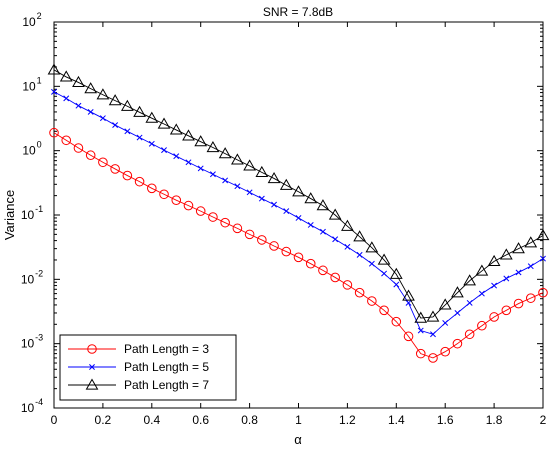 Image resolution: width=550 pixels, height=451 pixels. I want to click on legend-label: Path Length = 7, so click(166, 385).